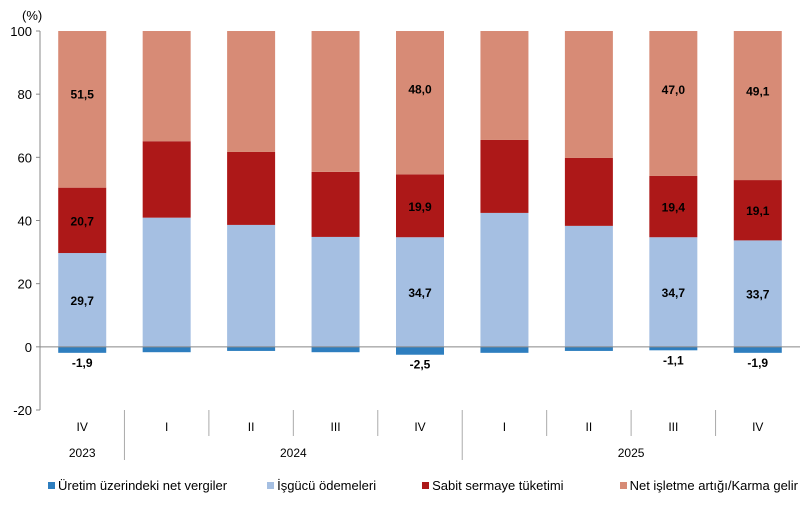 The height and width of the screenshot is (507, 812). I want to click on data-label: -1,1, so click(673, 360).